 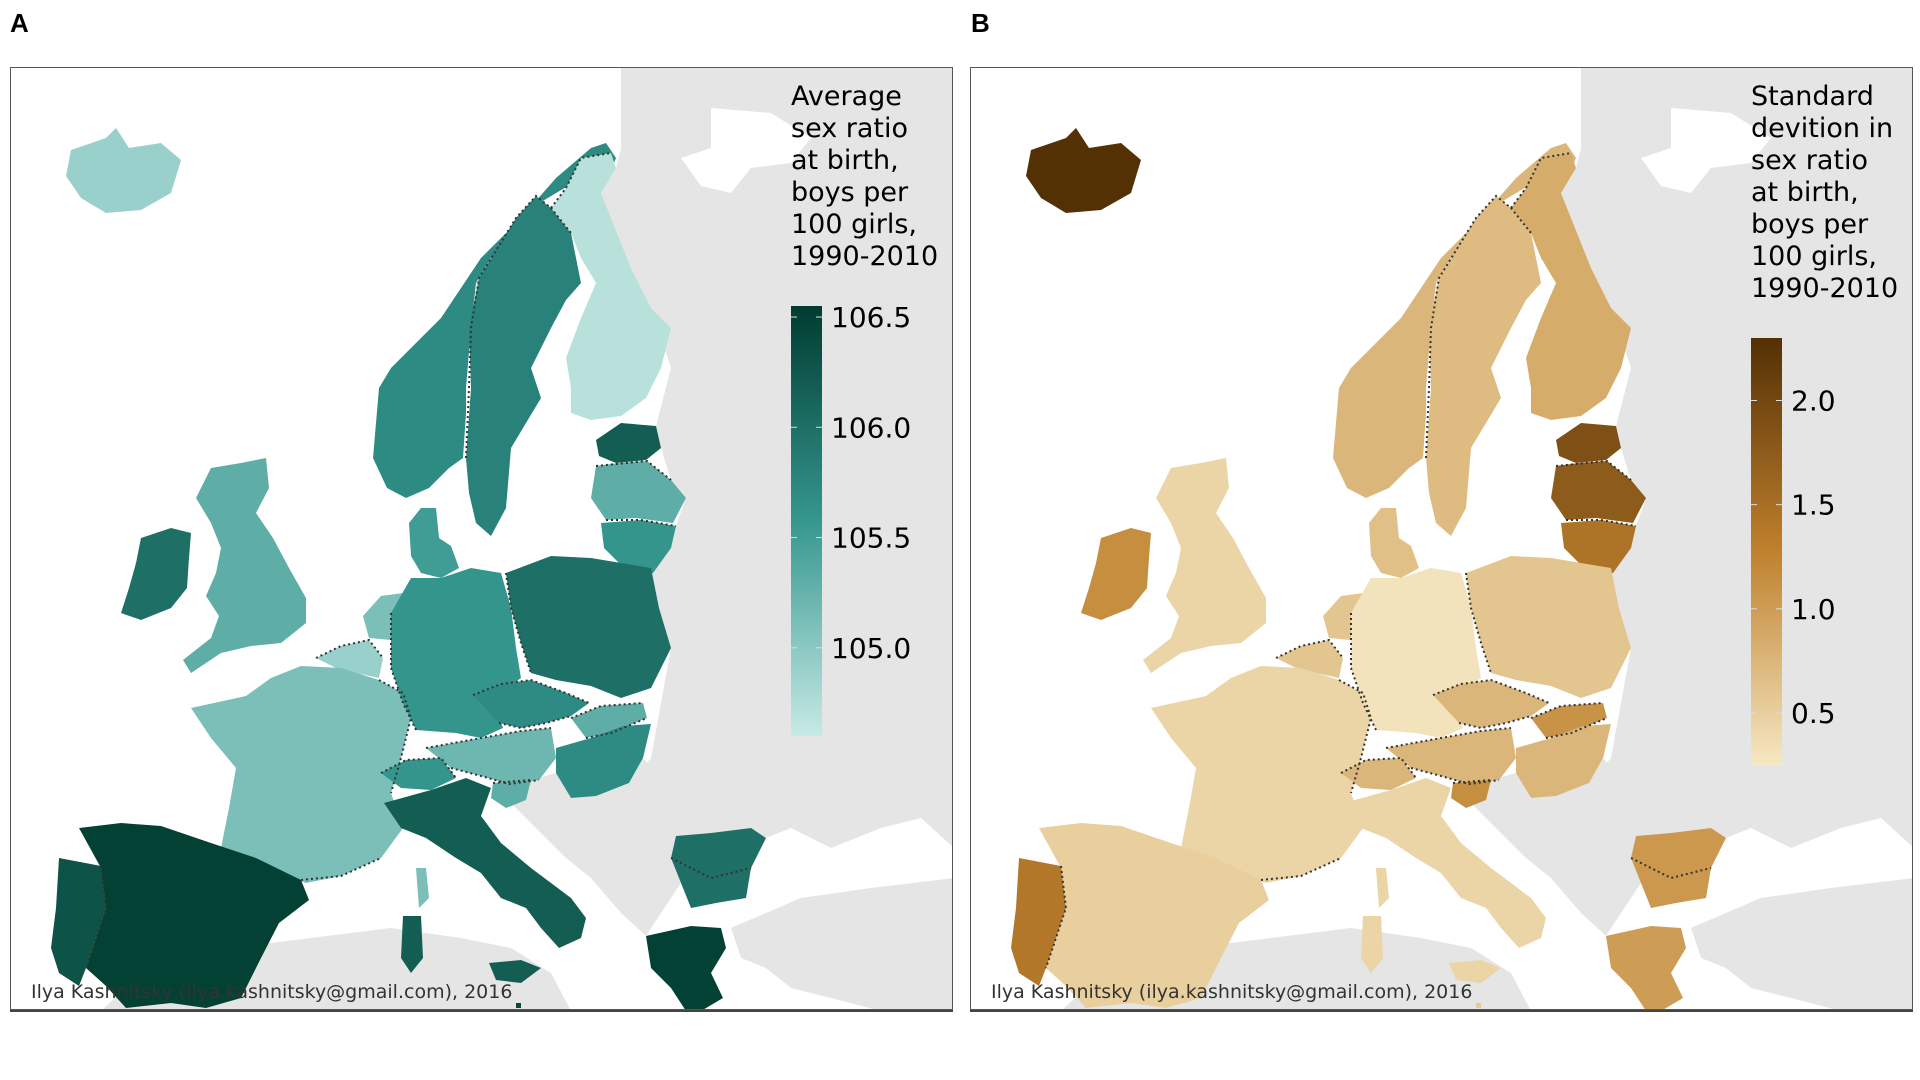 What do you see at coordinates (871, 427) in the screenshot?
I see `colorbar-tick-label: 106.0` at bounding box center [871, 427].